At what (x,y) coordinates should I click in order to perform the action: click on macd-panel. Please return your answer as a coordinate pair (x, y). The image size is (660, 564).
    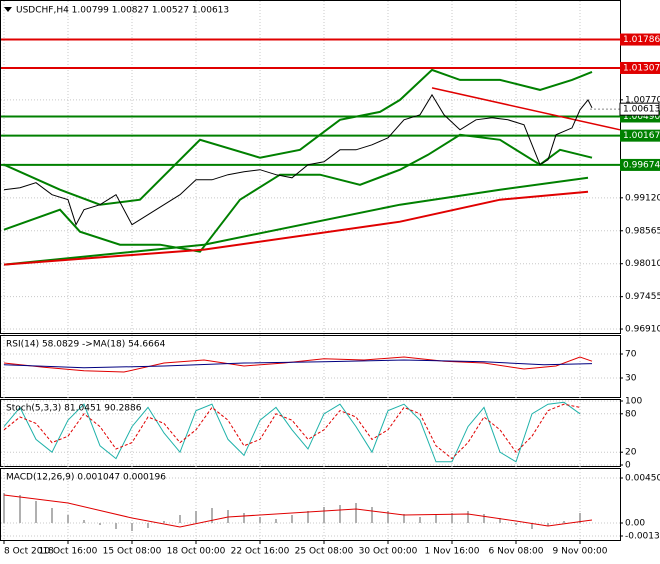
    Looking at the image, I should click on (310, 504).